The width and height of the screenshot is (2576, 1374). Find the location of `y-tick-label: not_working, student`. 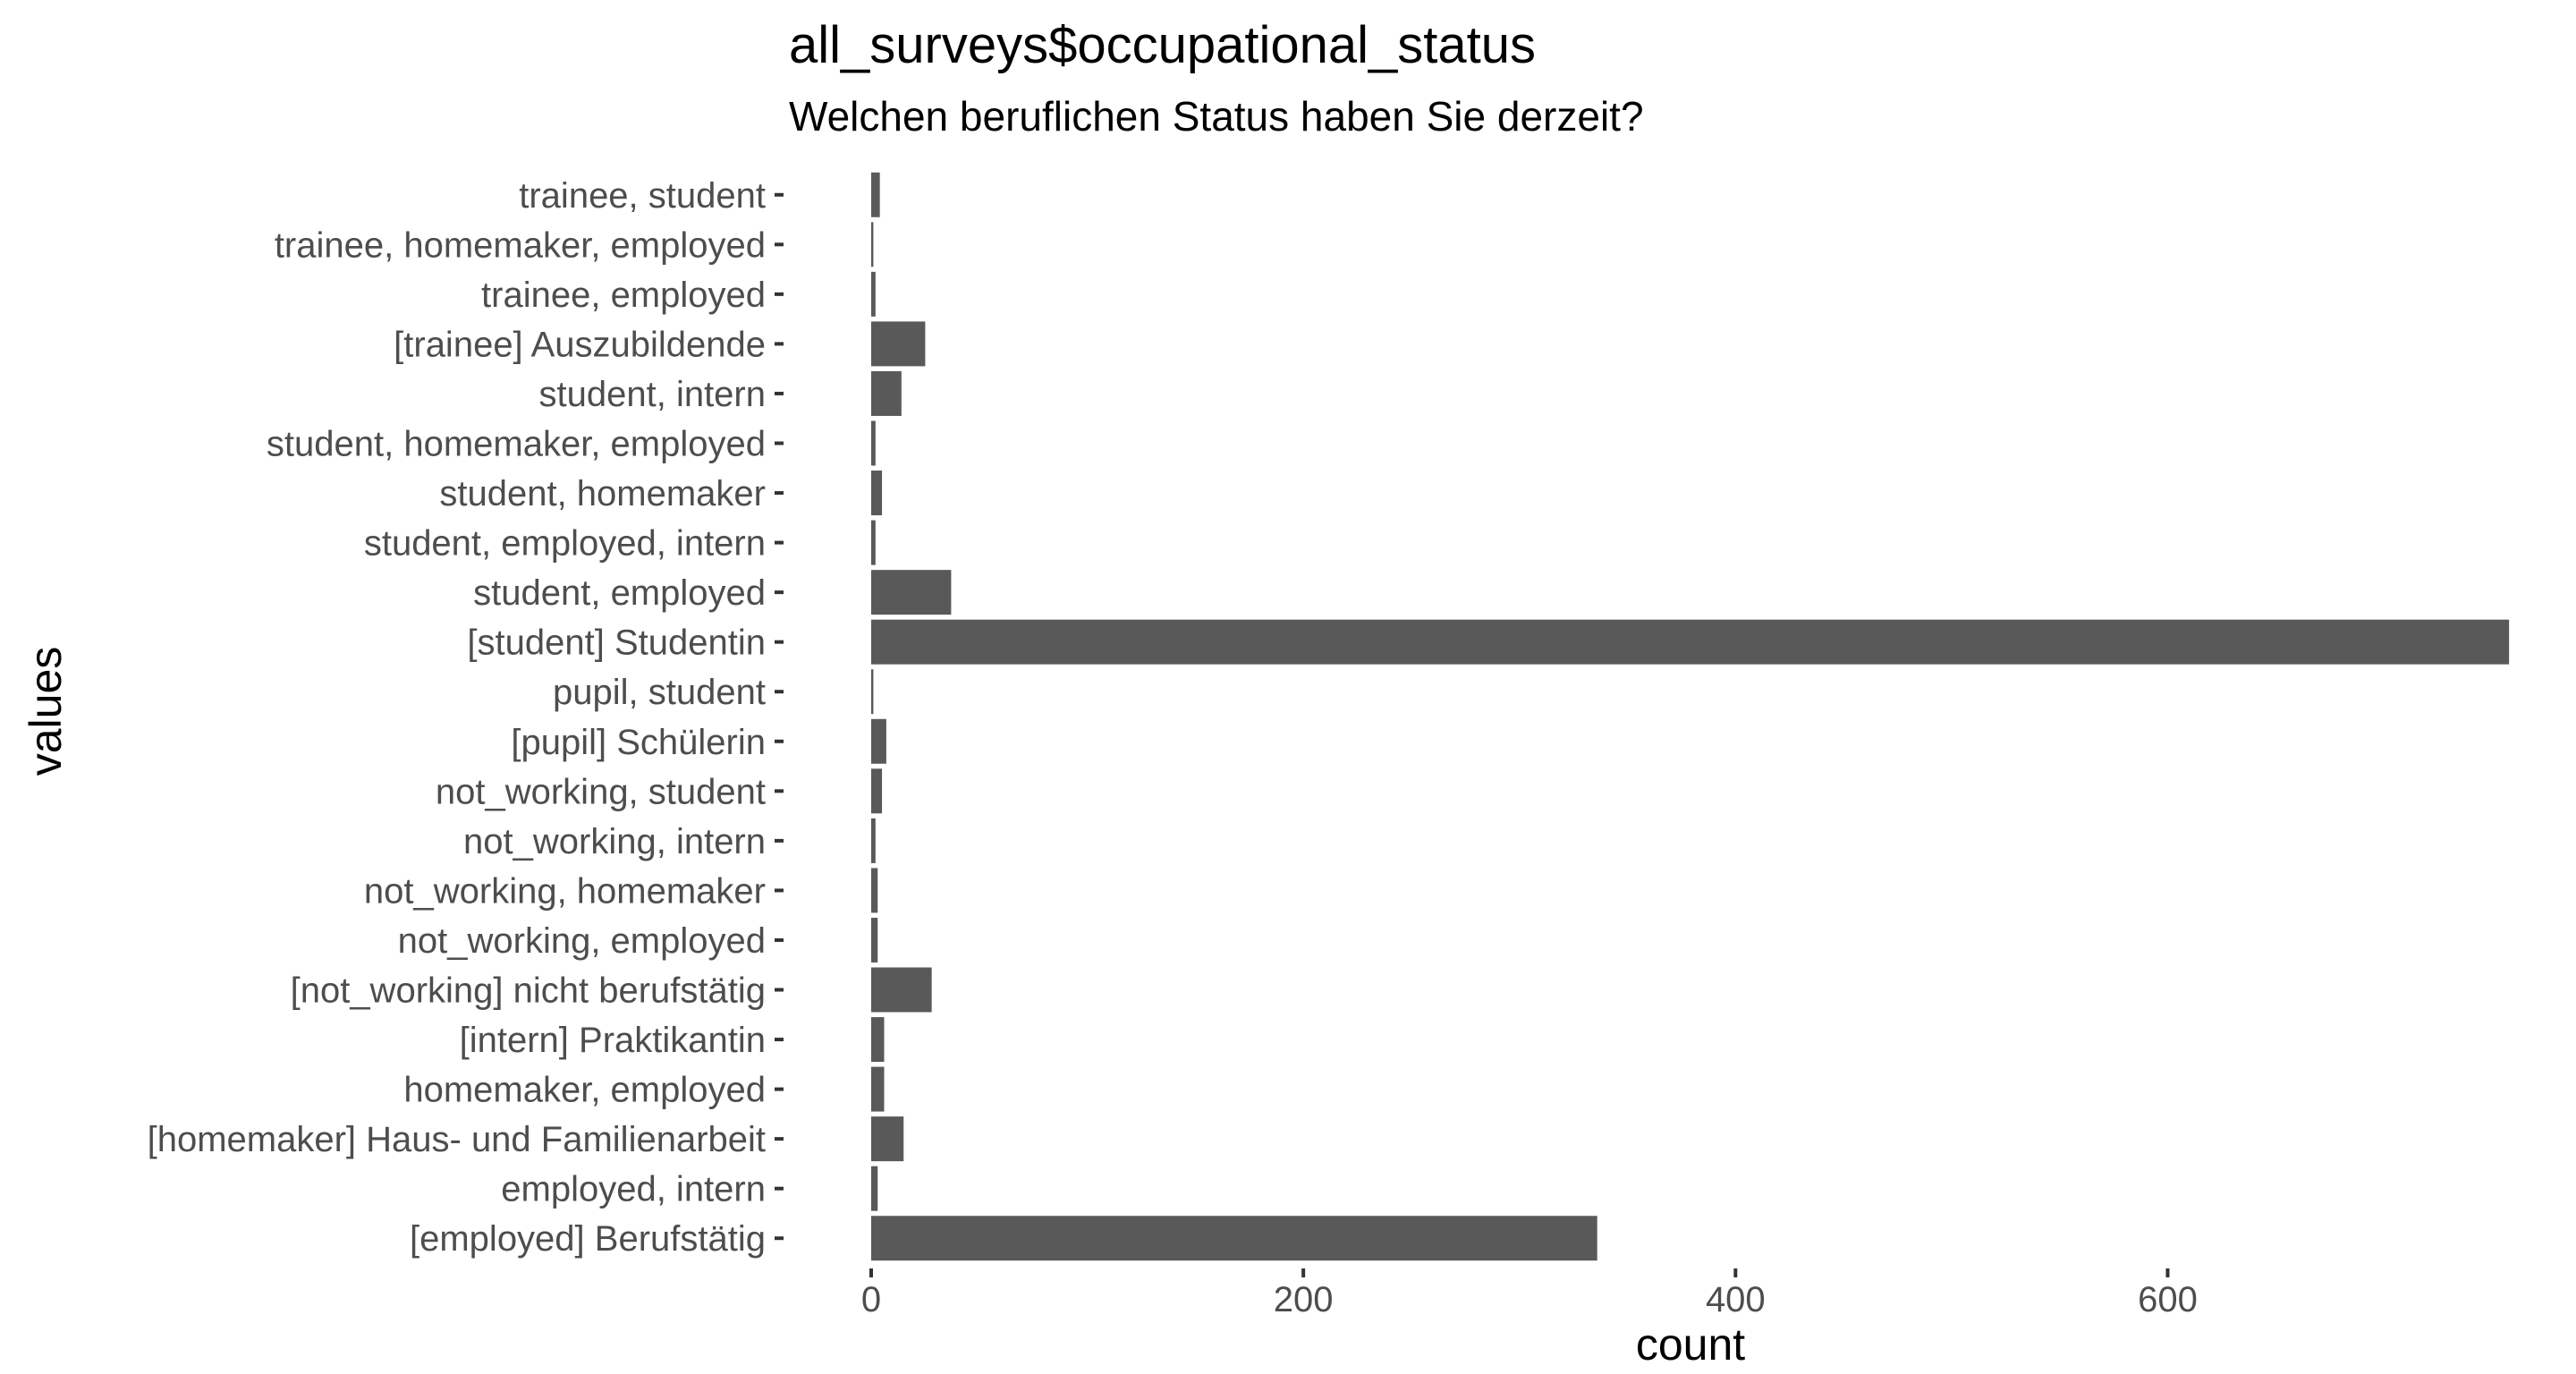

y-tick-label: not_working, student is located at coordinates (601, 791).